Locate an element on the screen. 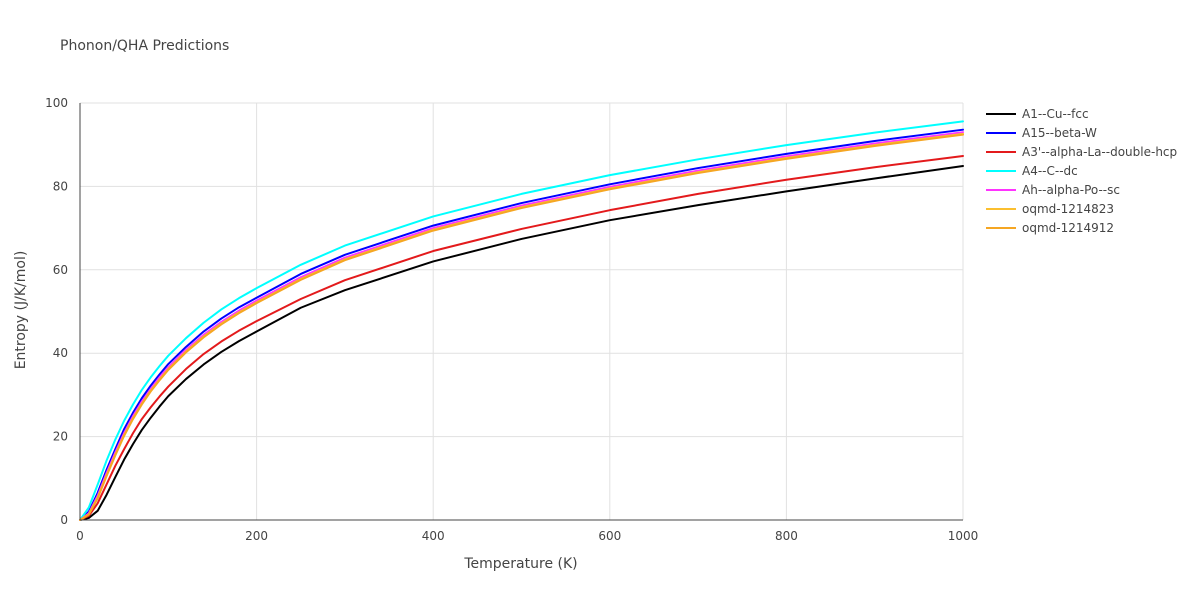 The image size is (1200, 600). legend-item: A1--Cu--fcc is located at coordinates (1037, 114).